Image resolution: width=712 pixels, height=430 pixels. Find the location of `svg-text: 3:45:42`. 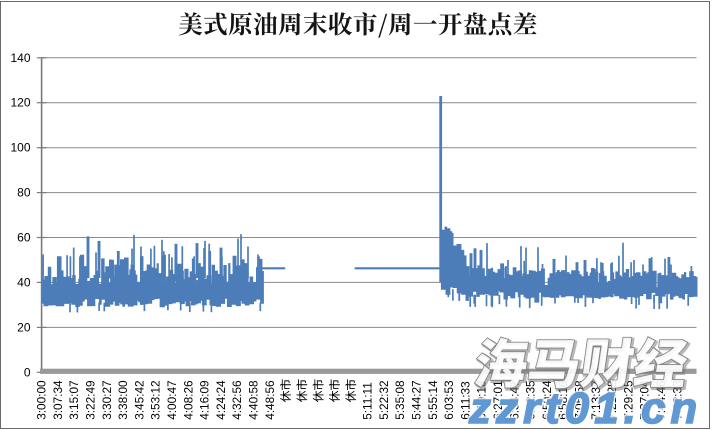

svg-text: 3:45:42 is located at coordinates (139, 399).